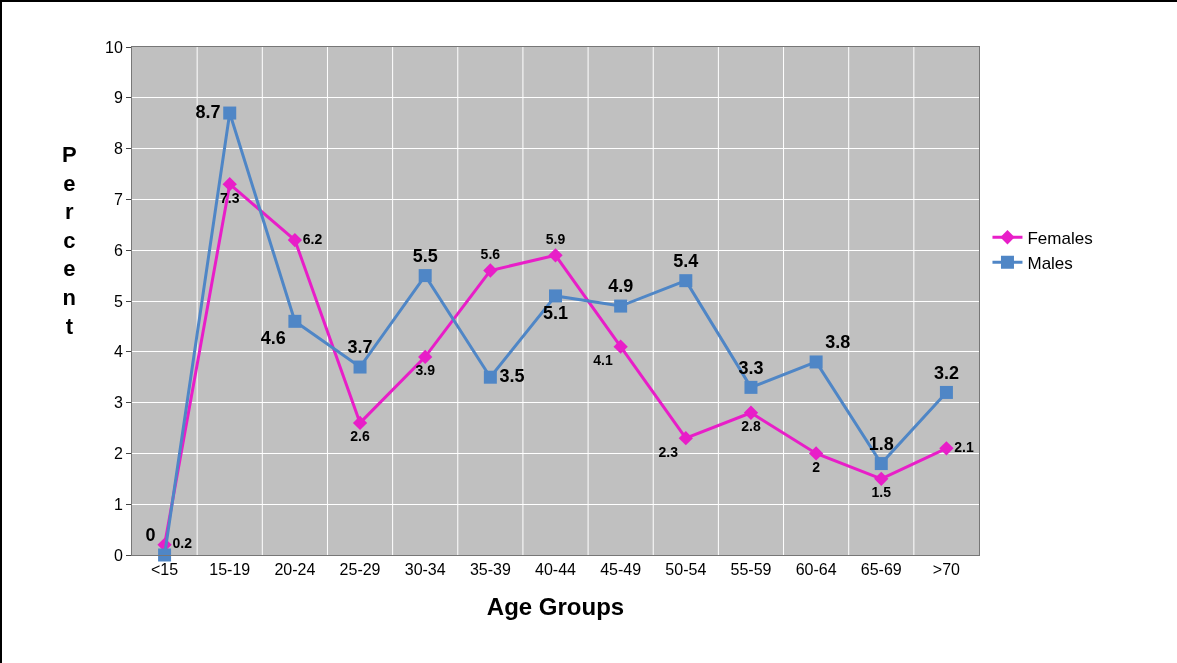 Image resolution: width=1177 pixels, height=663 pixels. I want to click on data-label: 5.1, so click(555, 312).